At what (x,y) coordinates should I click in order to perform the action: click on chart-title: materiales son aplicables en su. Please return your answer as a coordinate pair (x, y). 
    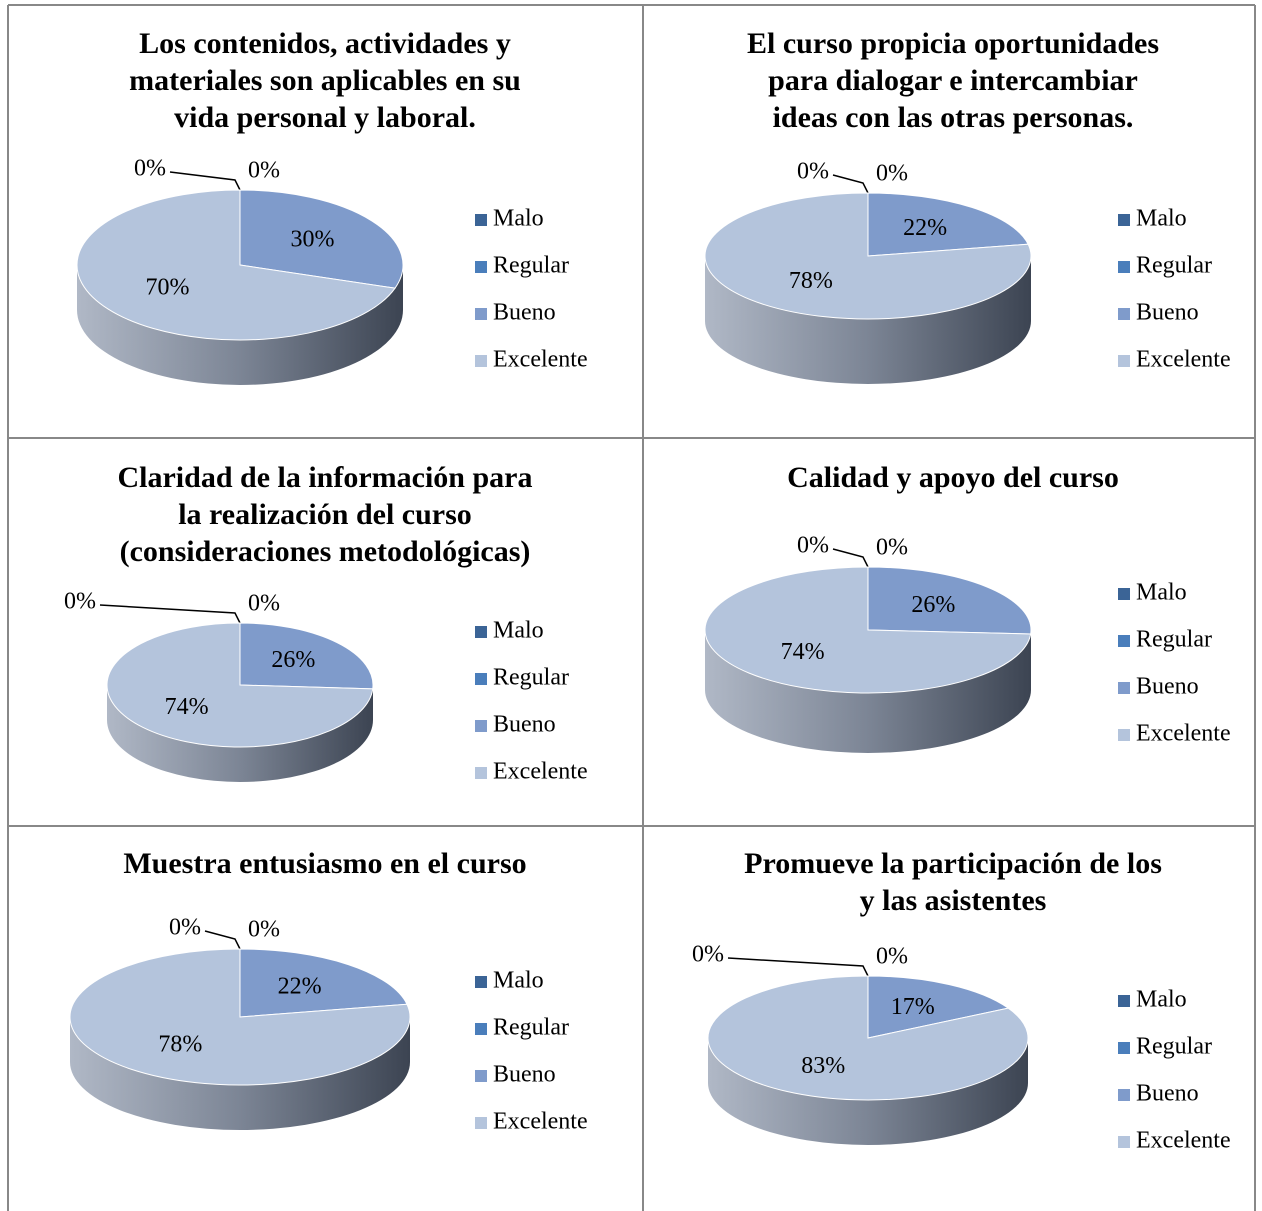
    Looking at the image, I should click on (325, 80).